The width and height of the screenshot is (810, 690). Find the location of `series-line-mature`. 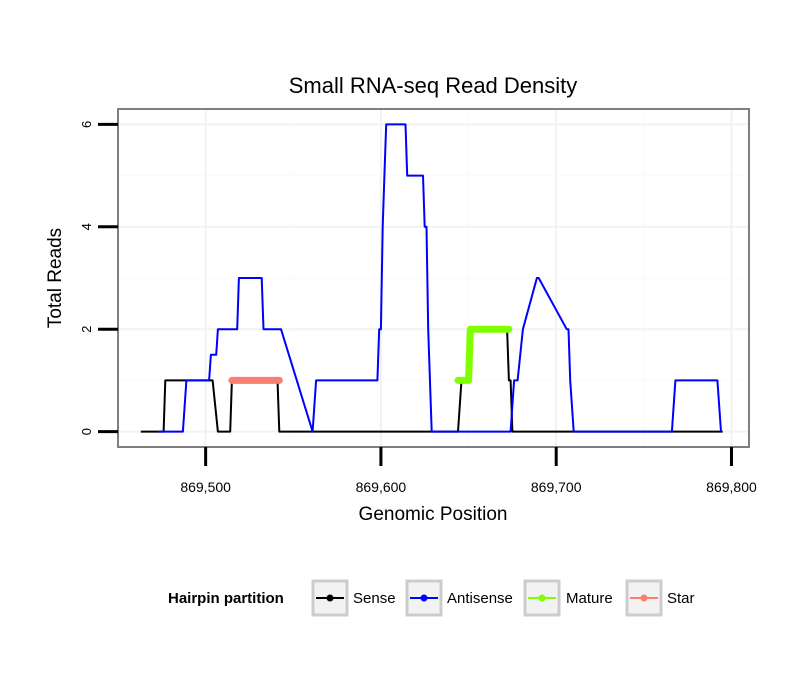

series-line-mature is located at coordinates (483, 354).